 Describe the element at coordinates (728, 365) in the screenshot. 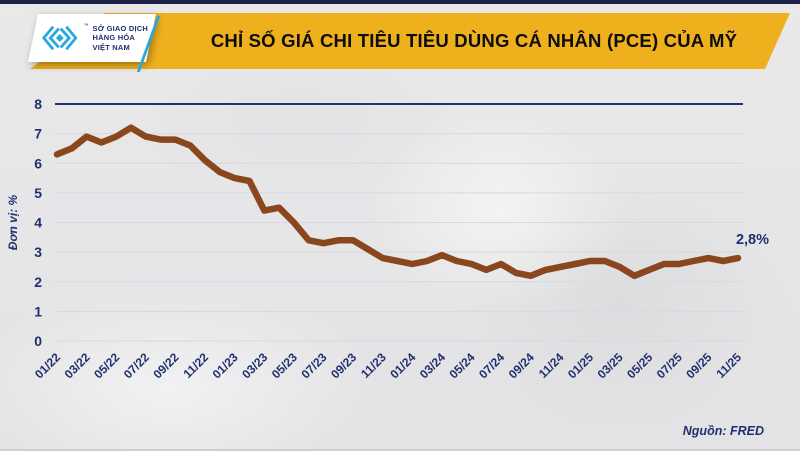

I see `x-tick-label: 11/25` at that location.